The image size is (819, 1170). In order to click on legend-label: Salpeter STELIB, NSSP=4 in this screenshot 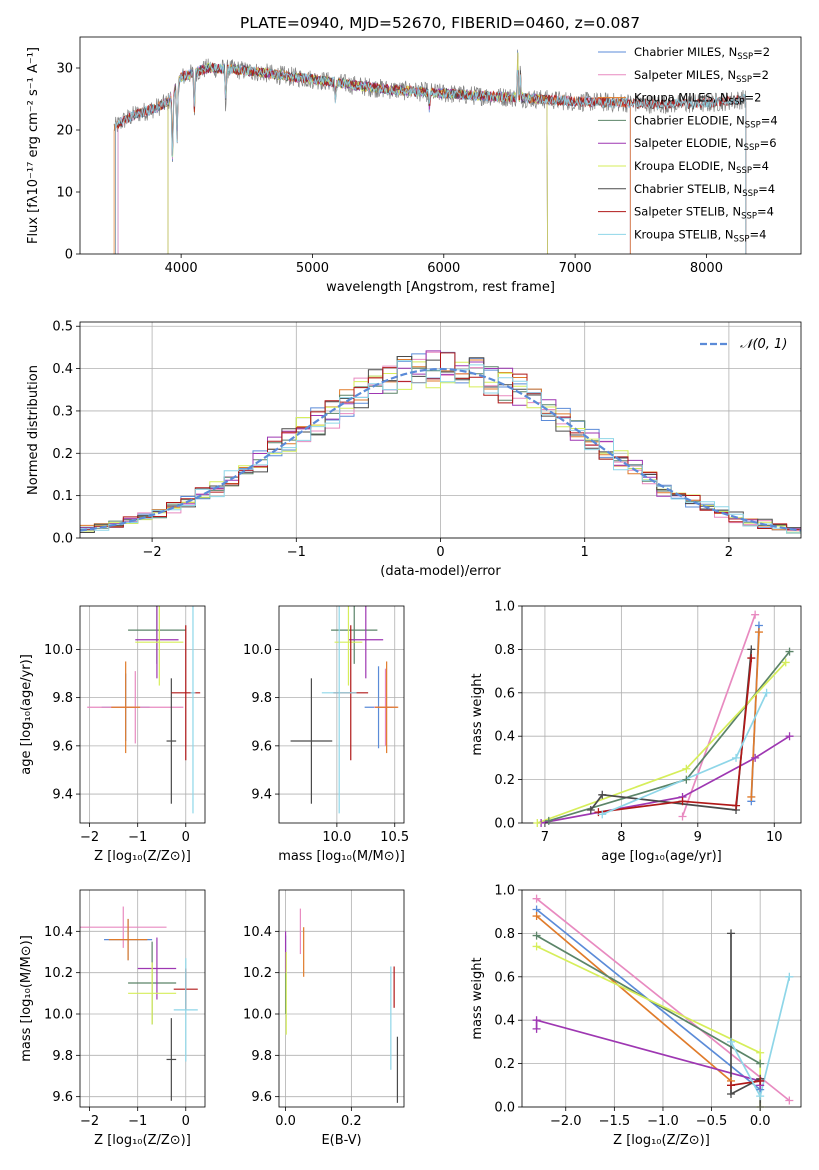, I will do `click(704, 213)`.